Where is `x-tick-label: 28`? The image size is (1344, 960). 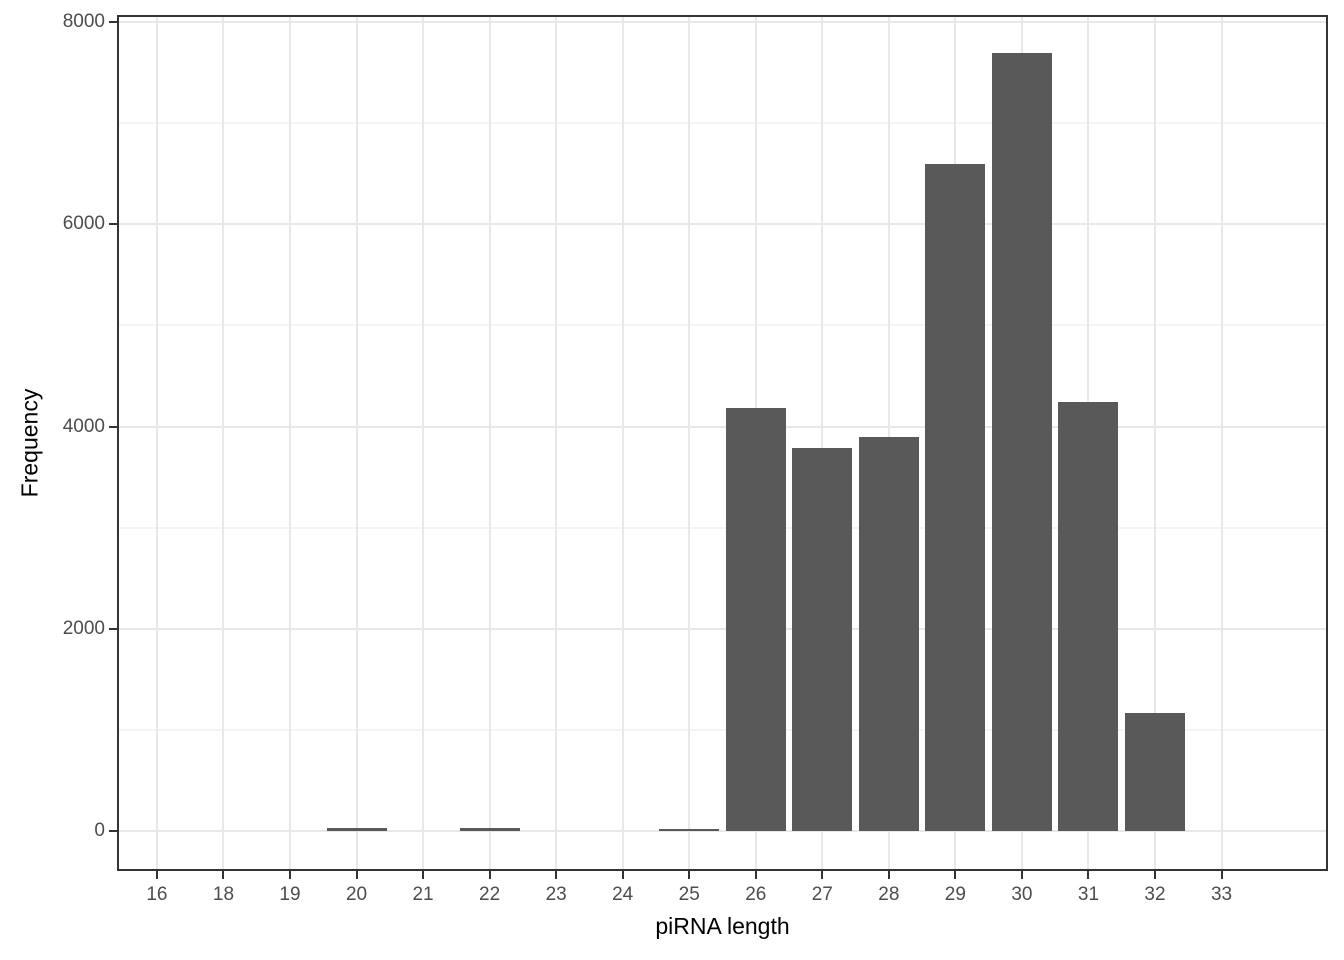 x-tick-label: 28 is located at coordinates (889, 894).